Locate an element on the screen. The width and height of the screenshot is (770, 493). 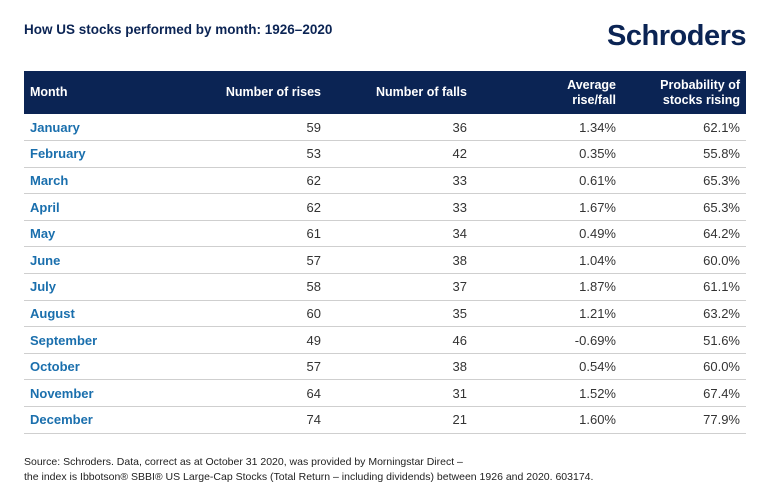
table-row: January 59 36 1.34% 62.1% is located at coordinates (385, 127).